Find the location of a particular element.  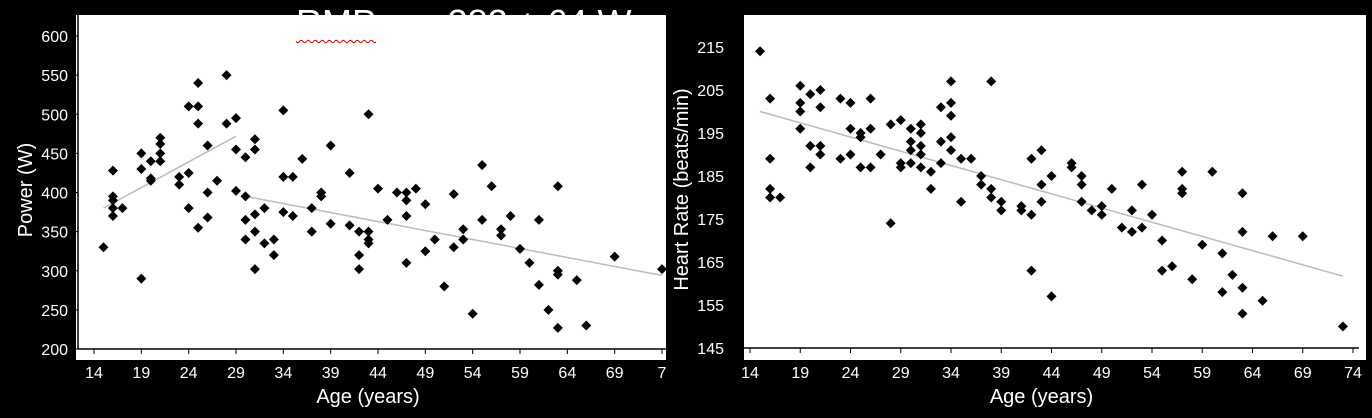

power-x-tick-label: 64 is located at coordinates (567, 373).